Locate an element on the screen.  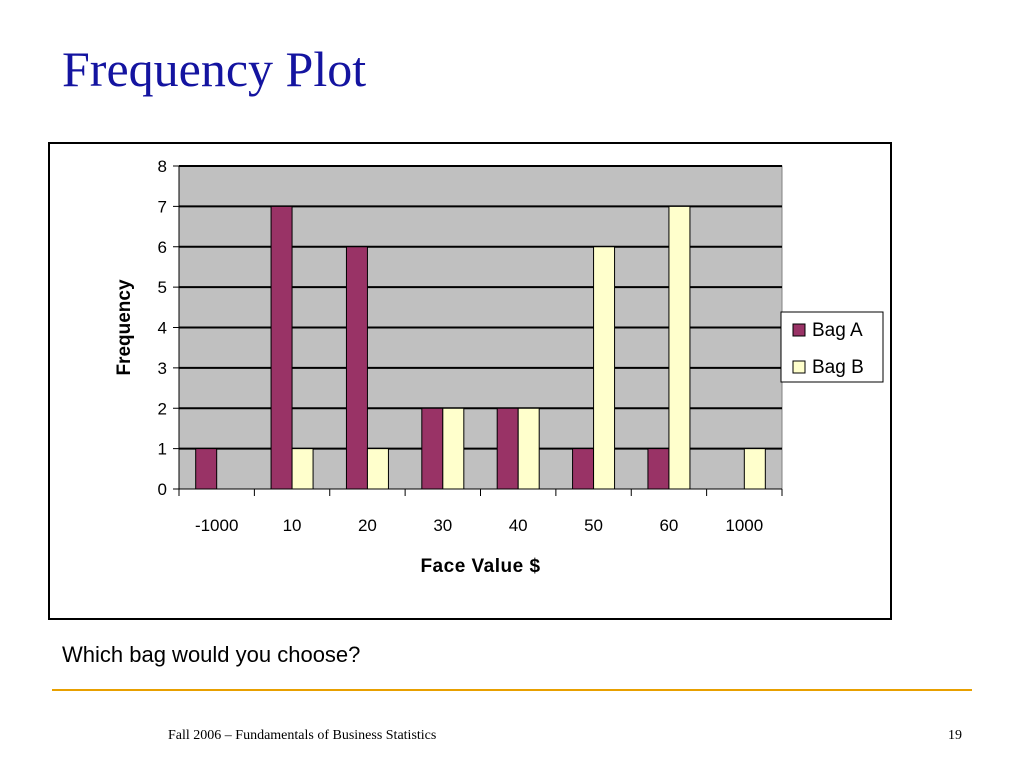
y-axis-title: Frequency is located at coordinates (124, 327).